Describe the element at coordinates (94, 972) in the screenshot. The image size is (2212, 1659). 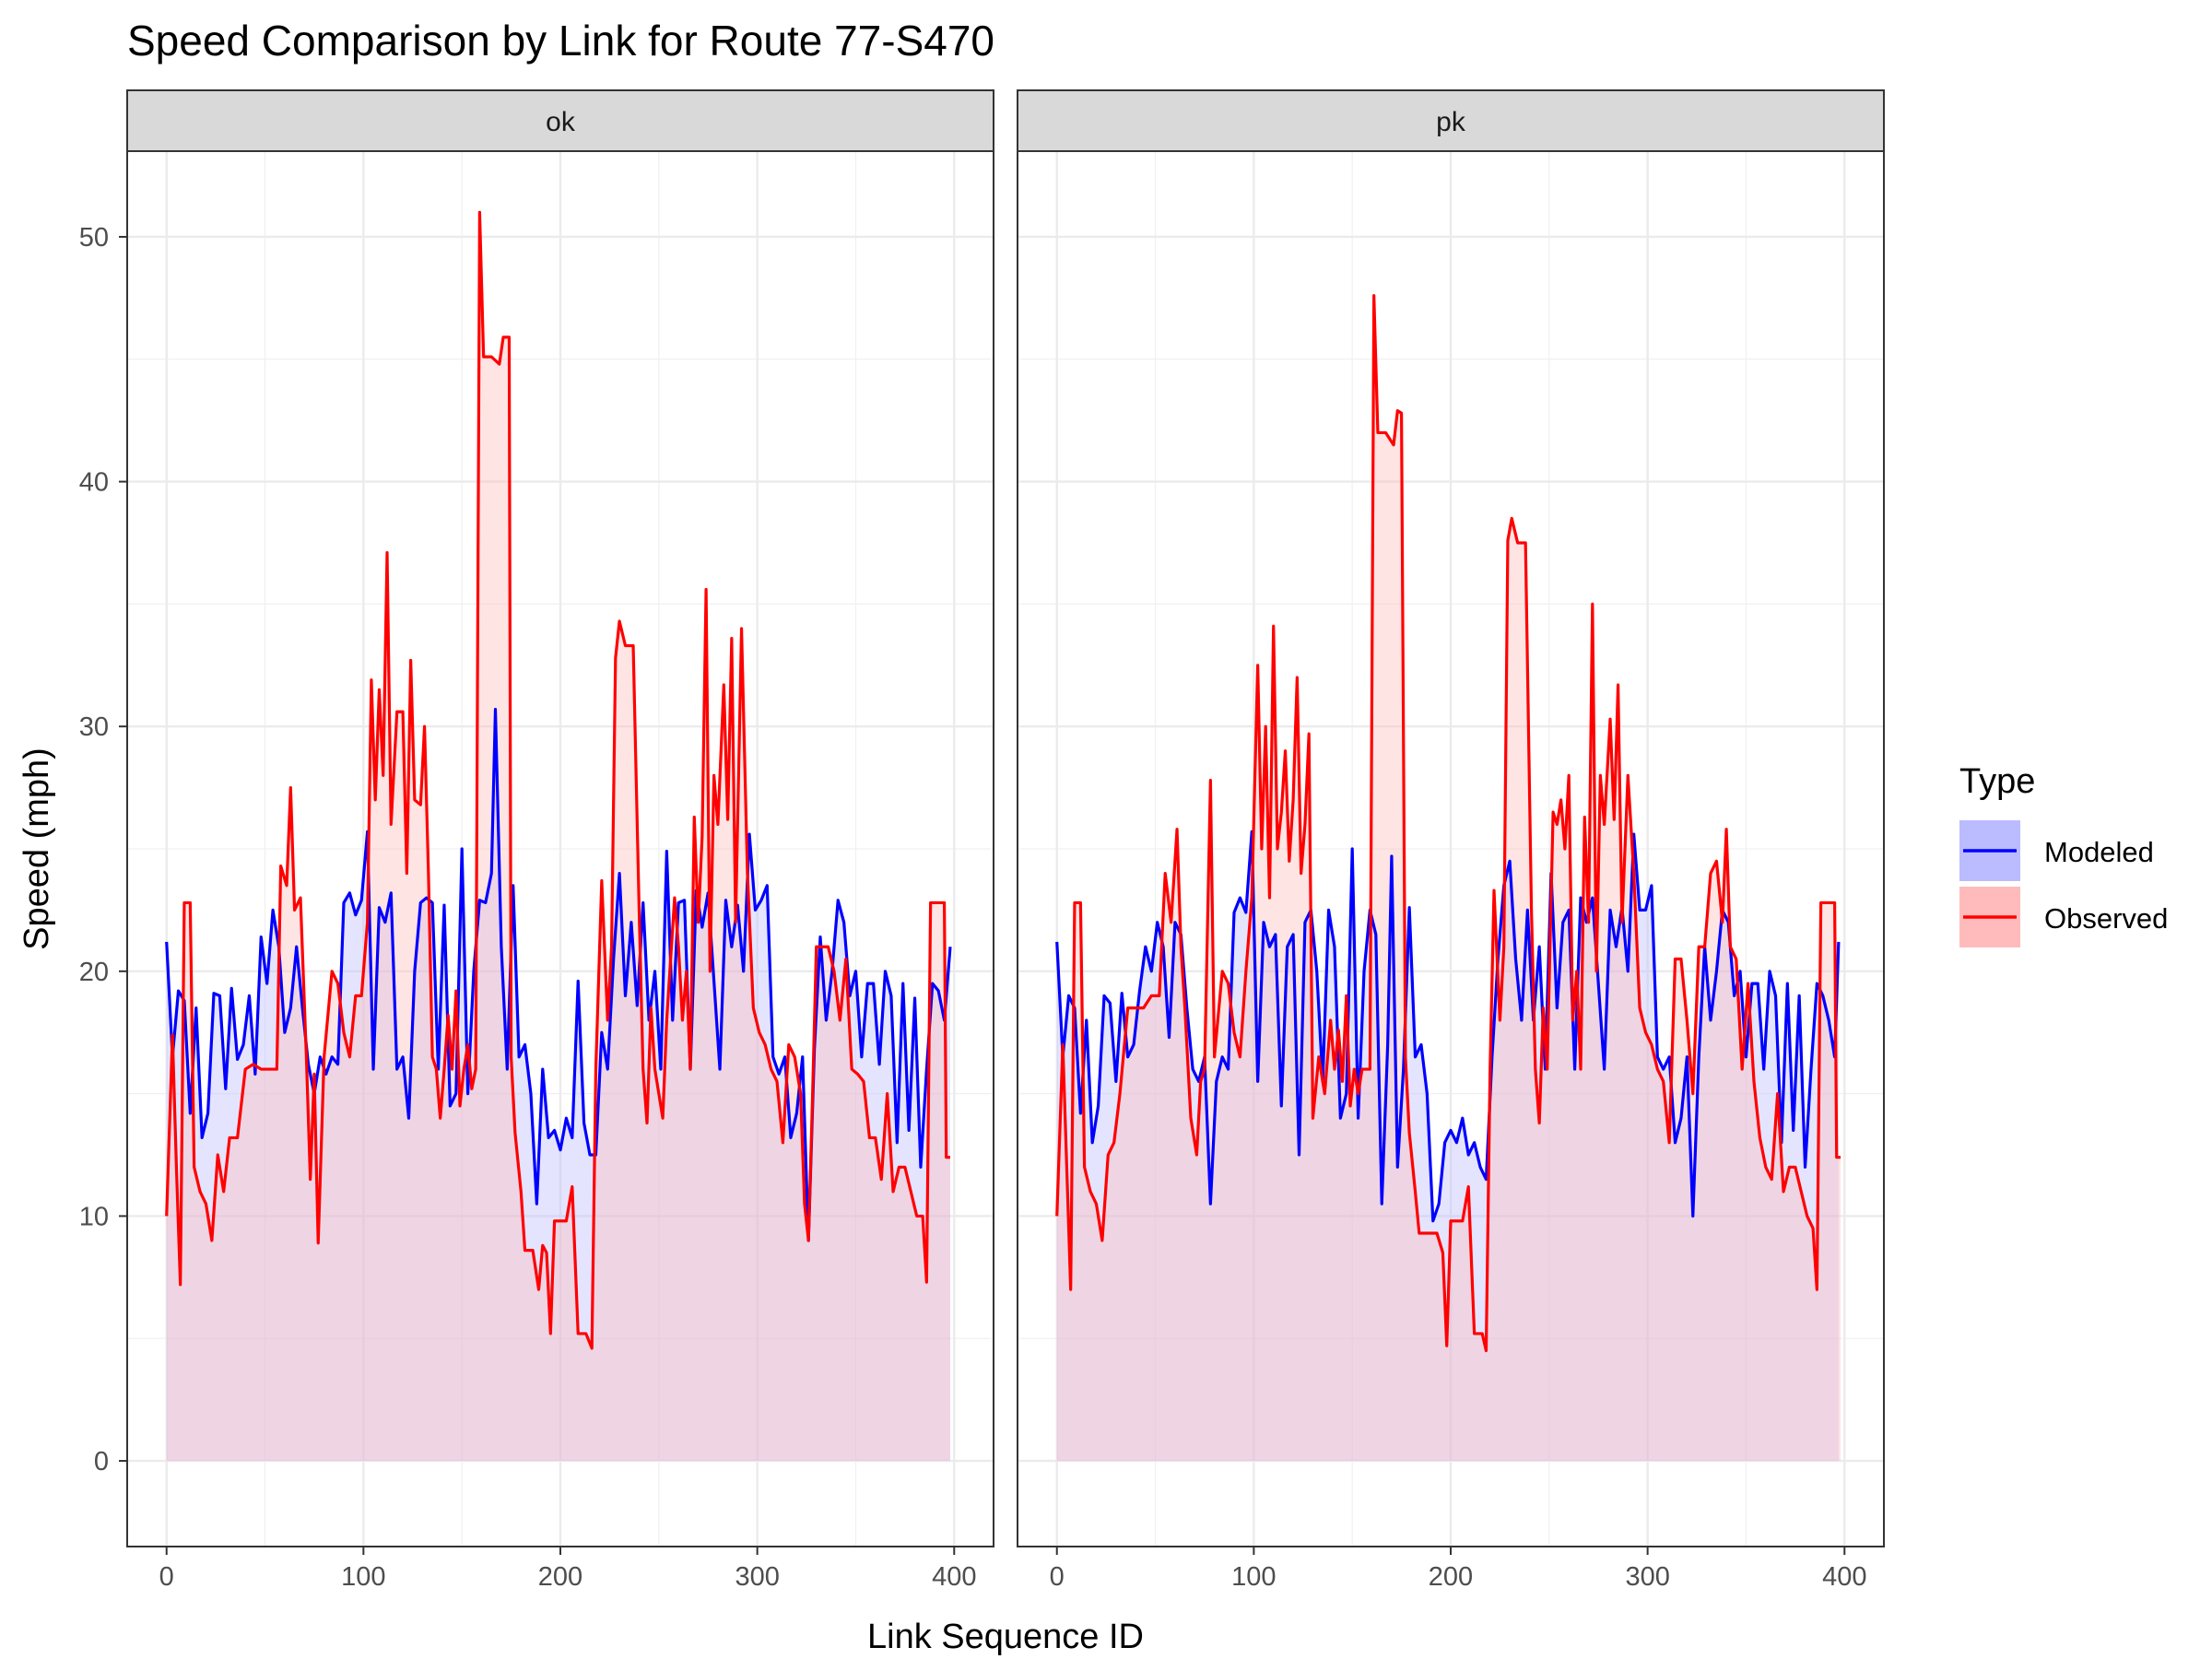
I see `y-tick-label: 20` at that location.